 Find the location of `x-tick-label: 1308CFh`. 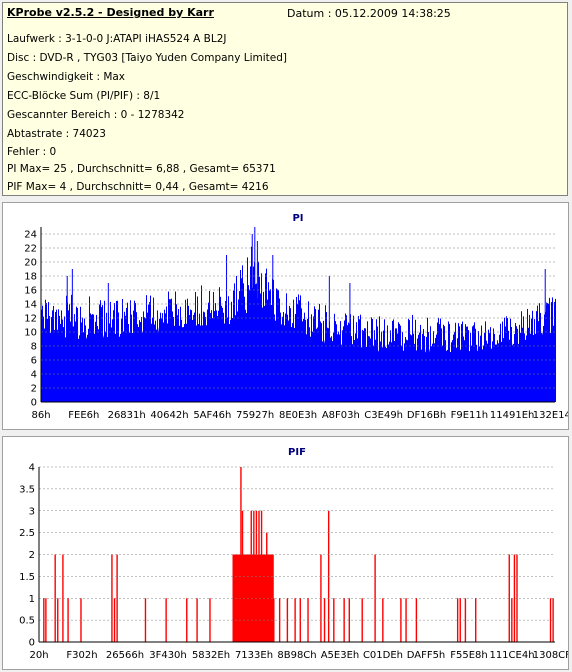

x-tick-label: 1308CFh is located at coordinates (550, 655).